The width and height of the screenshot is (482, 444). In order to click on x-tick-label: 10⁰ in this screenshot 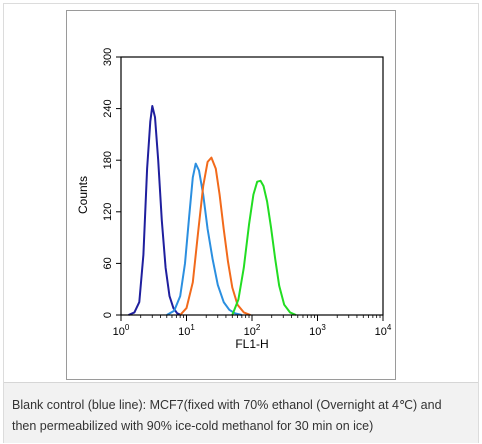, I will do `click(121, 330)`.